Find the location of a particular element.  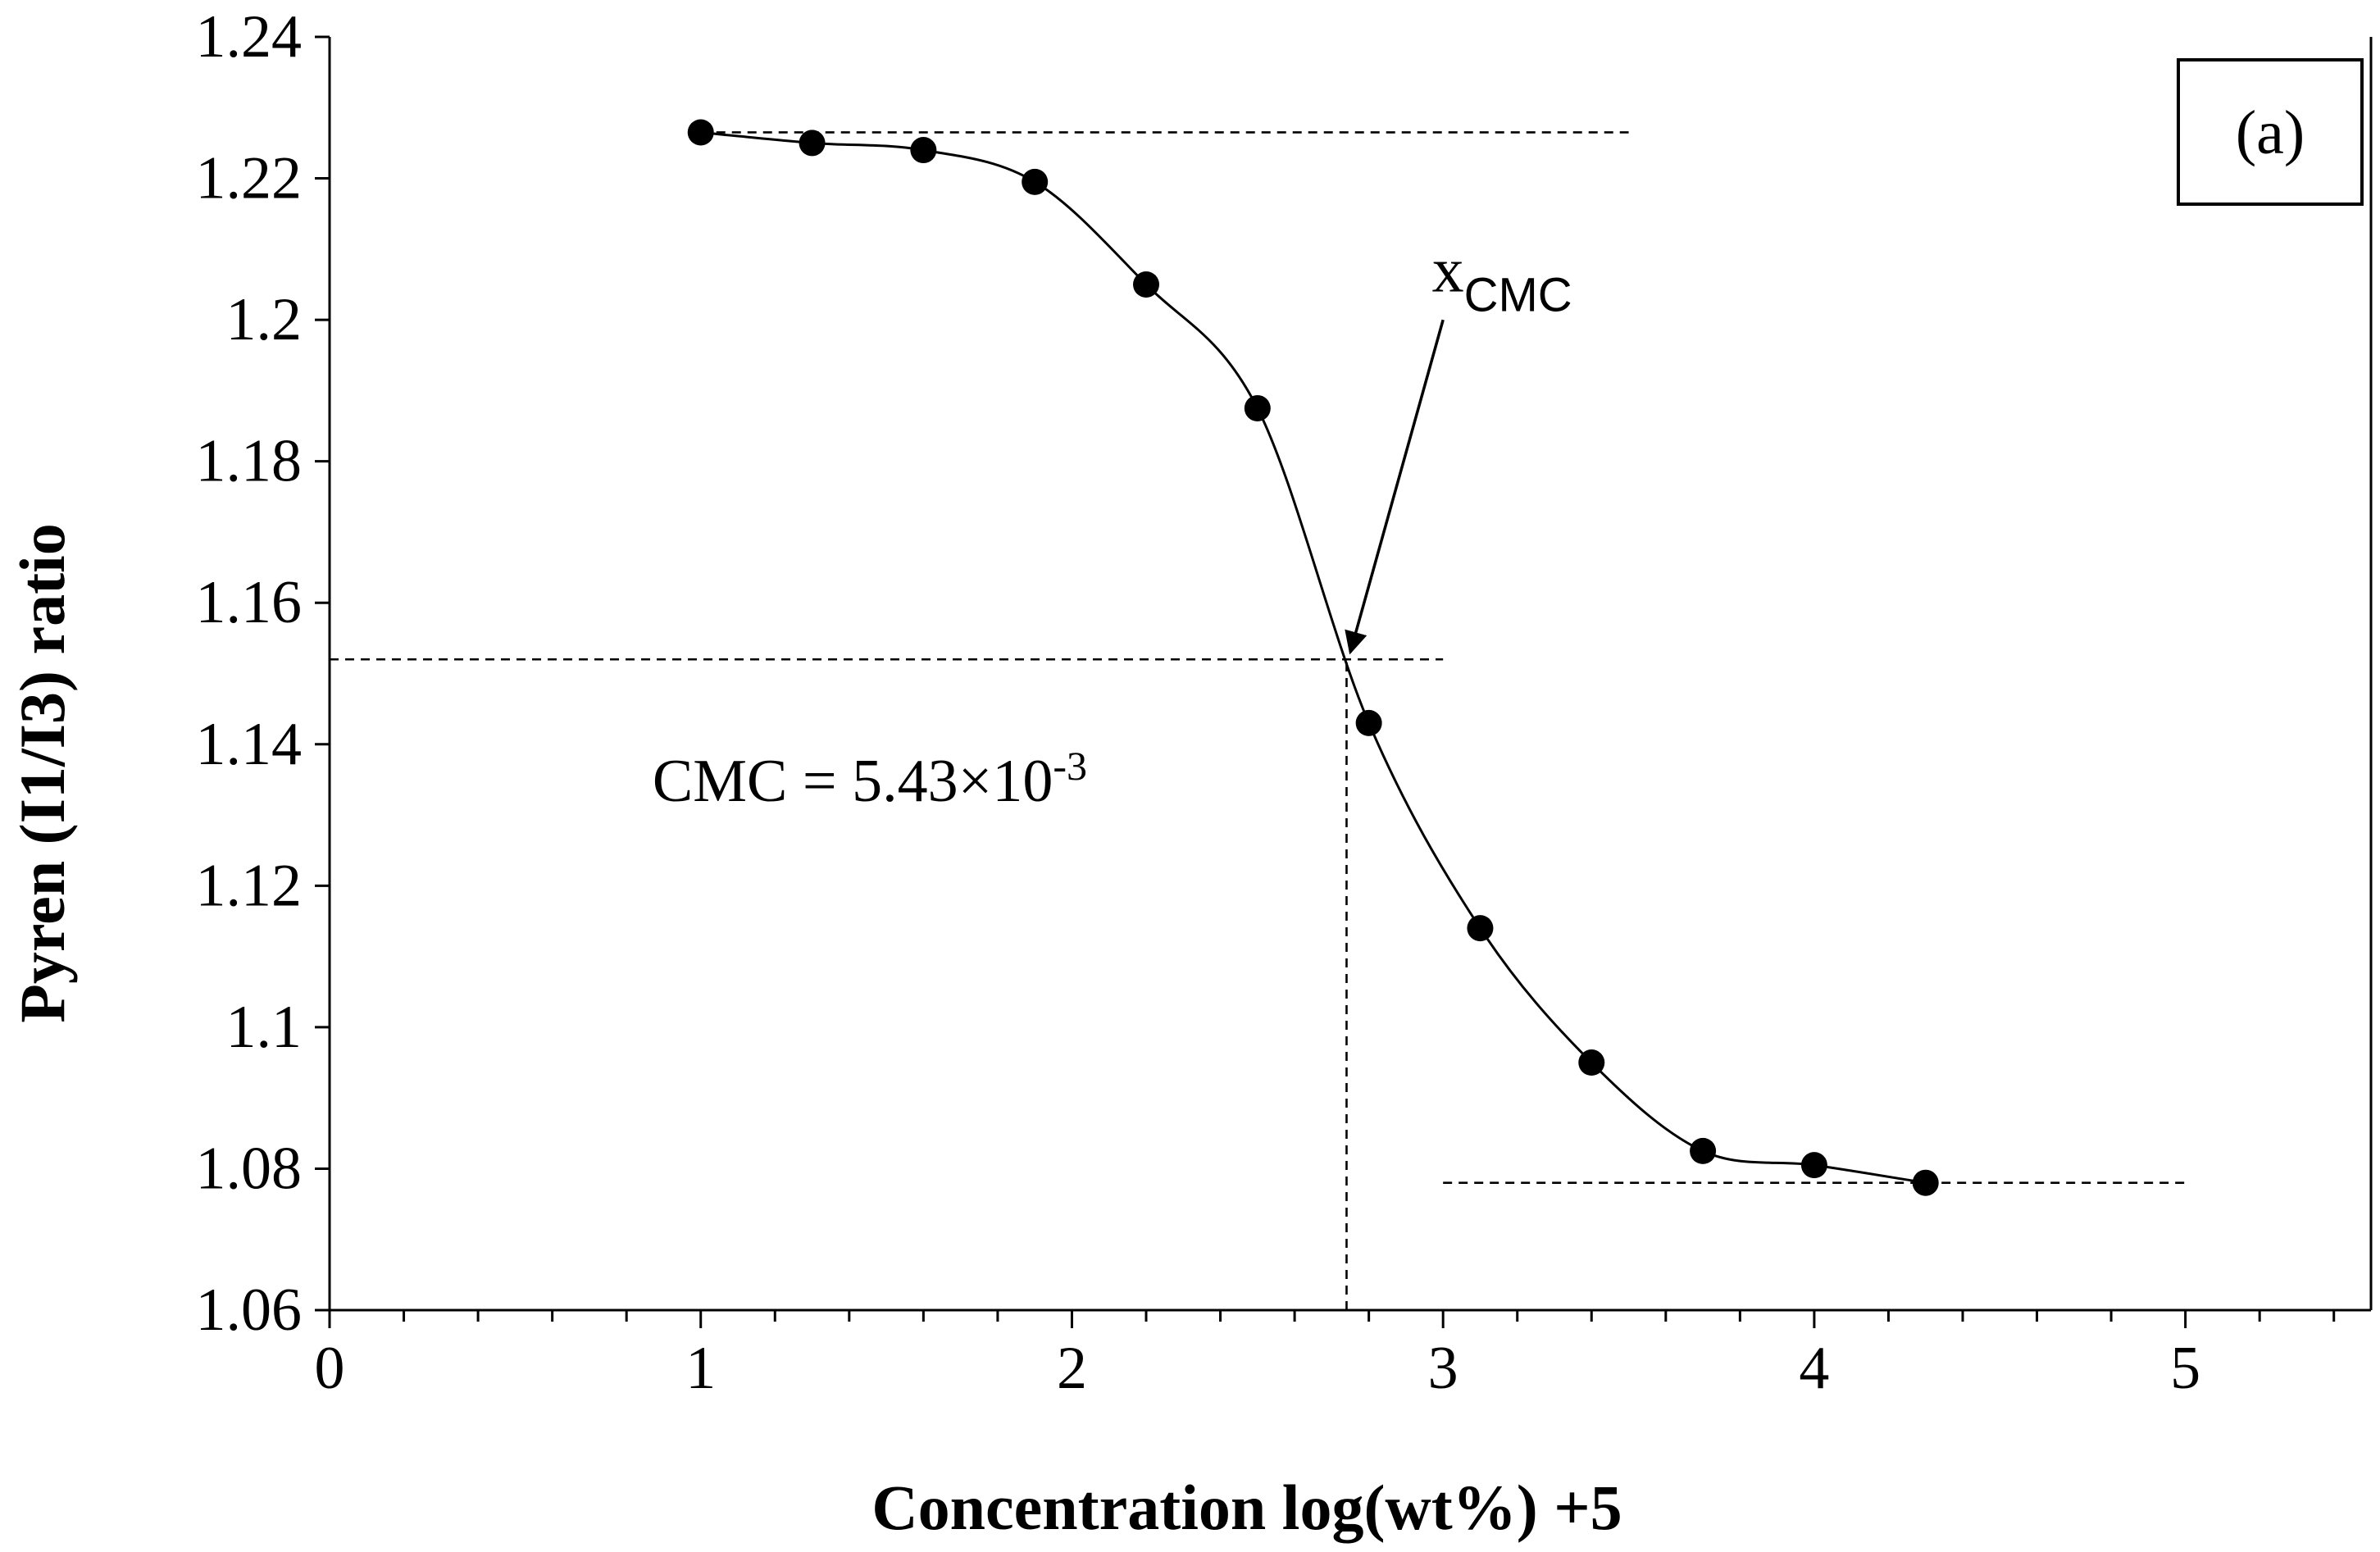

xcmc-main: x is located at coordinates (1448, 270).